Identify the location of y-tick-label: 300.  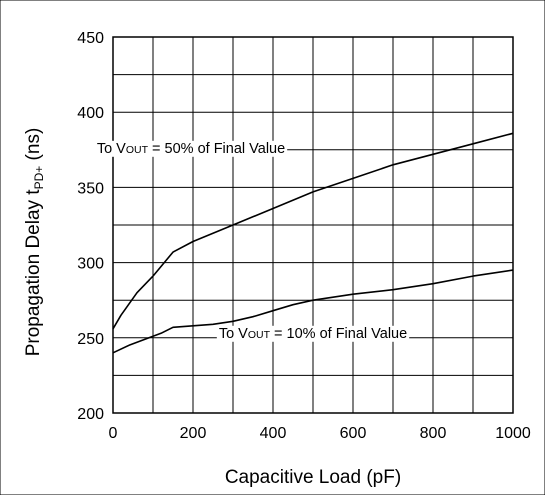
(90, 264).